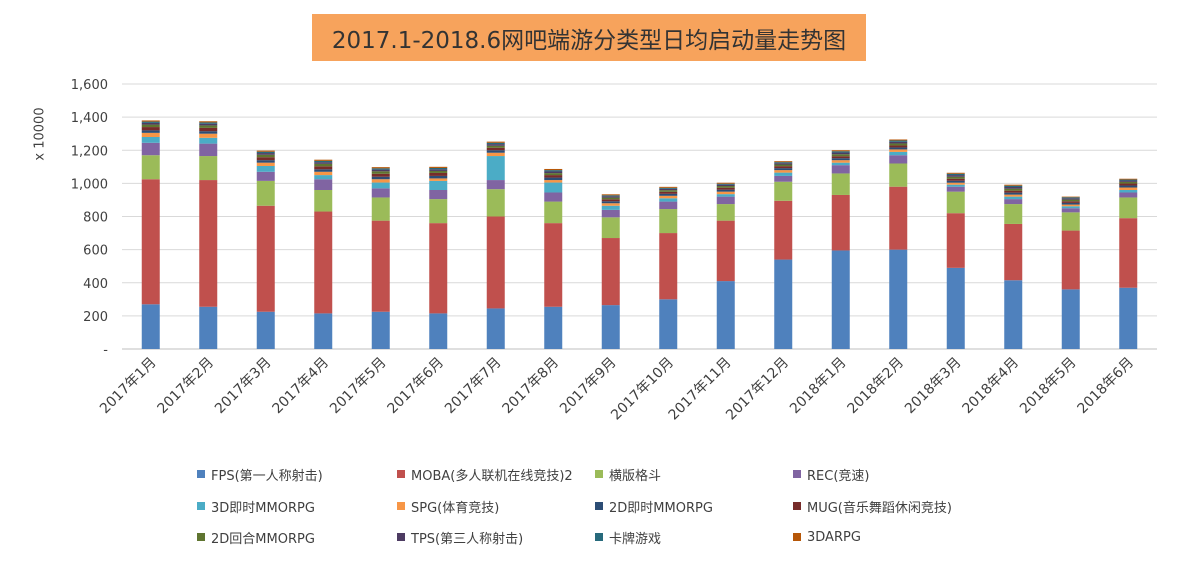  What do you see at coordinates (530, 386) in the screenshot?
I see `x-tick-label: 2017年8月` at bounding box center [530, 386].